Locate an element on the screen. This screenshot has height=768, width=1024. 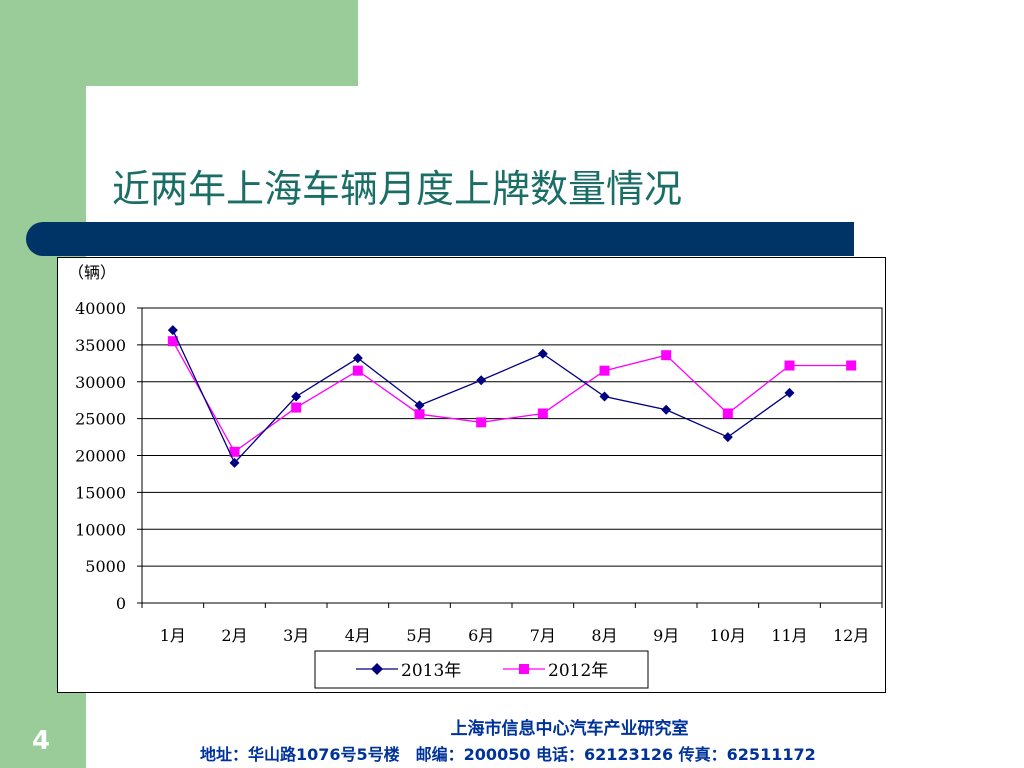
slide-title: 近两年上海车辆月度上牌数量情况 is located at coordinates (397, 189).